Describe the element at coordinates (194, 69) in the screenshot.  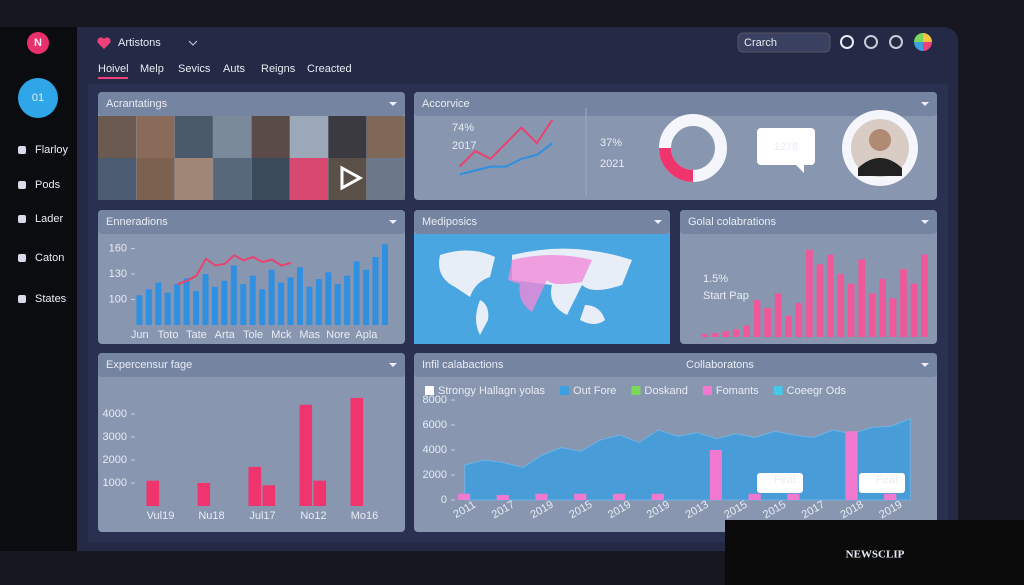
I see `nav-tab: Sevics` at that location.